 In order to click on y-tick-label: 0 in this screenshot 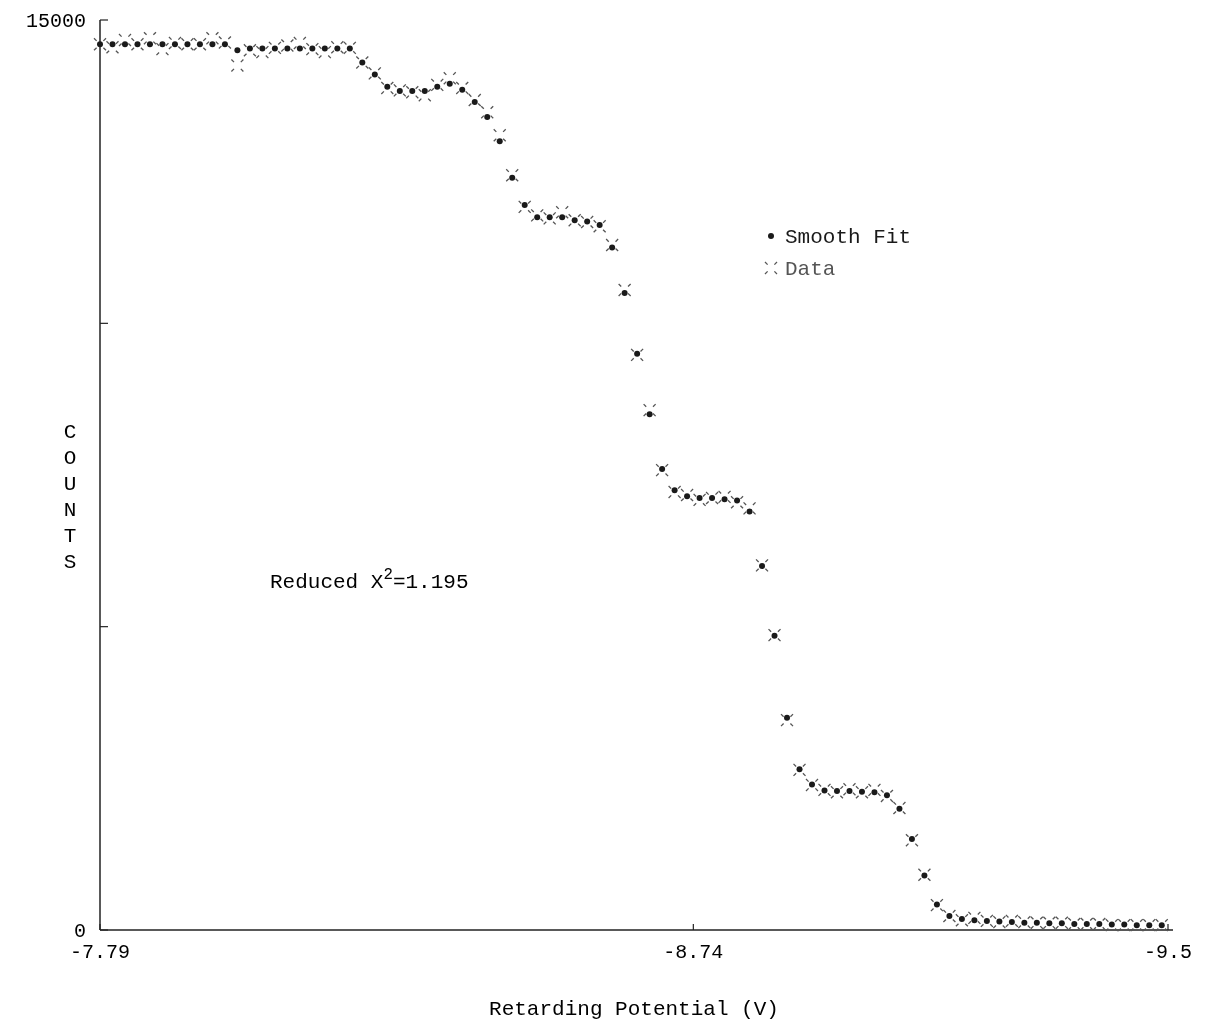, I will do `click(79, 931)`.